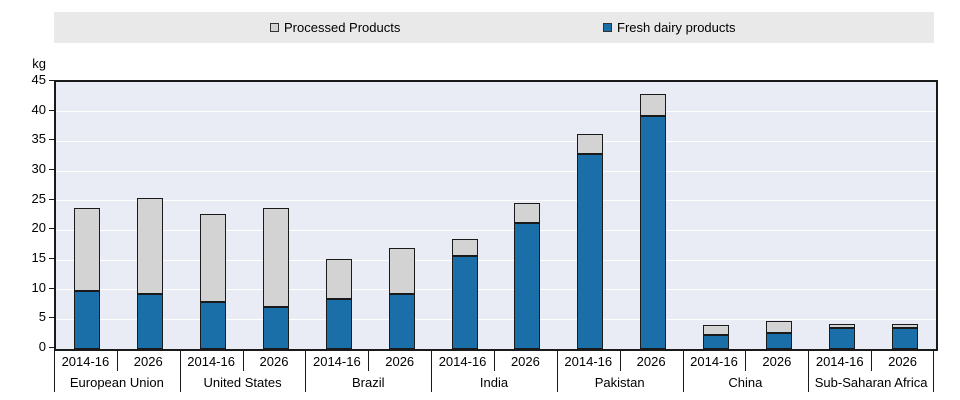 The image size is (960, 400). What do you see at coordinates (42, 346) in the screenshot?
I see `y-tick-label: 0` at bounding box center [42, 346].